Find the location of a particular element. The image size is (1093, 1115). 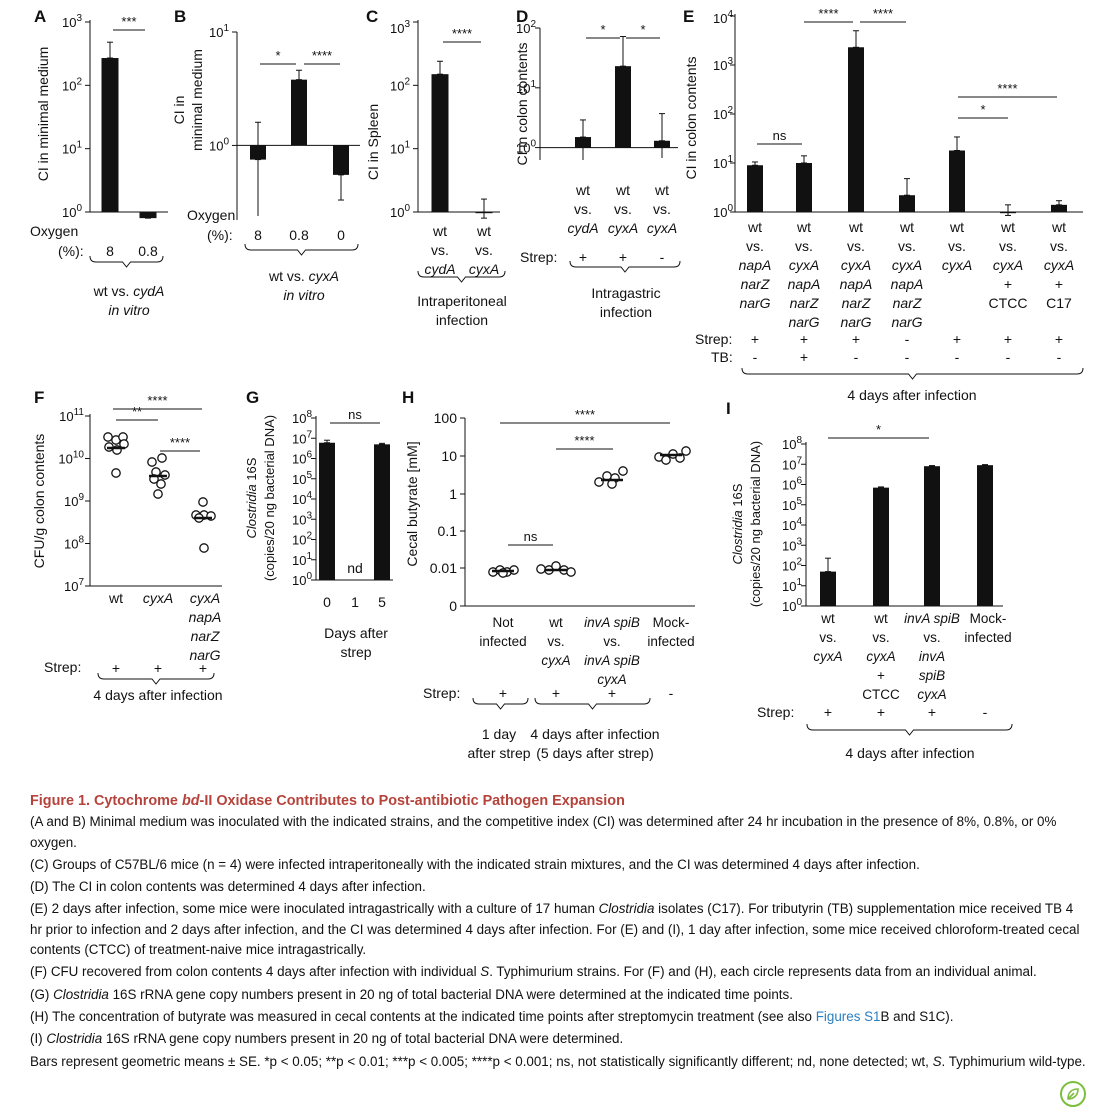

panel-f-tick-label: 107 is located at coordinates (74, 585).